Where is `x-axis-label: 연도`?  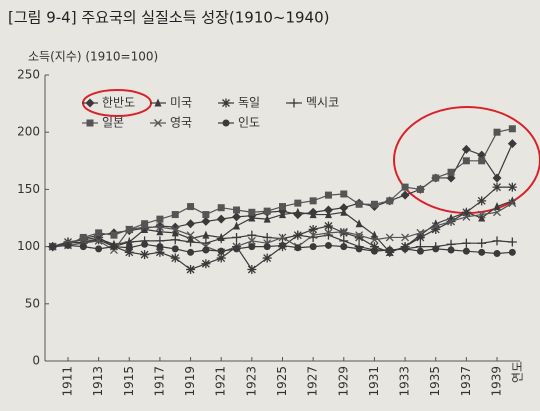
x-axis-label: 연도 is located at coordinates (518, 372).